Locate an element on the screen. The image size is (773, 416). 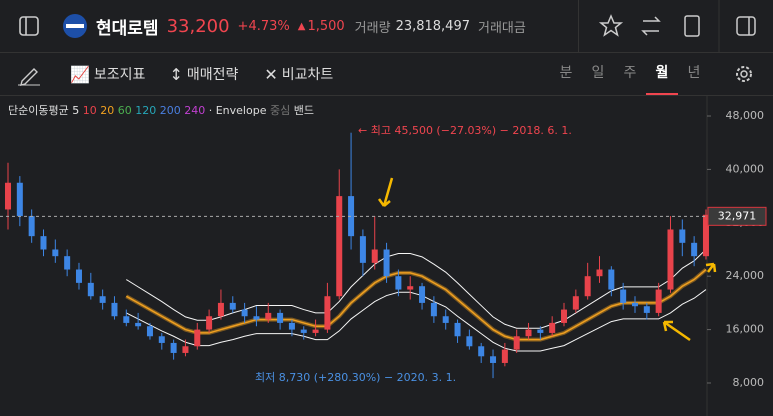
y-tick-label: 48,000 is located at coordinates (745, 115).